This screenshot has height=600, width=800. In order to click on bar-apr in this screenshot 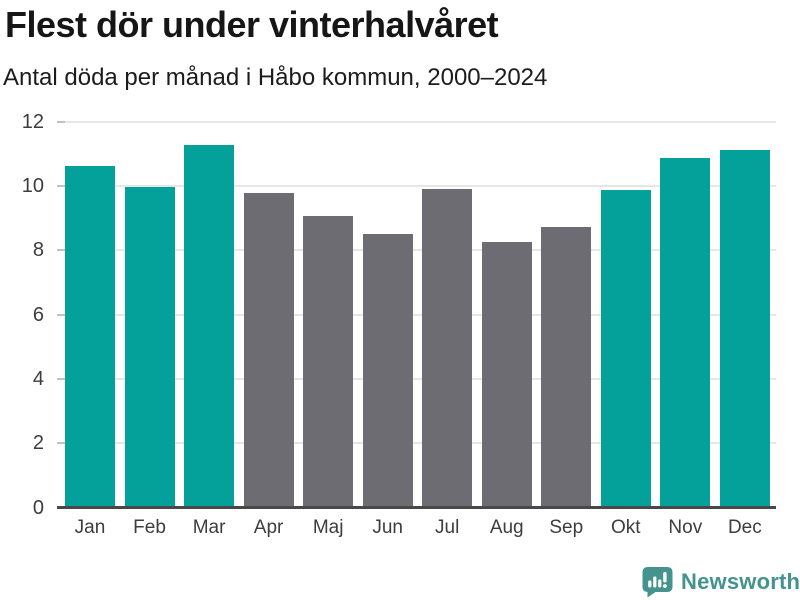, I will do `click(268, 350)`.